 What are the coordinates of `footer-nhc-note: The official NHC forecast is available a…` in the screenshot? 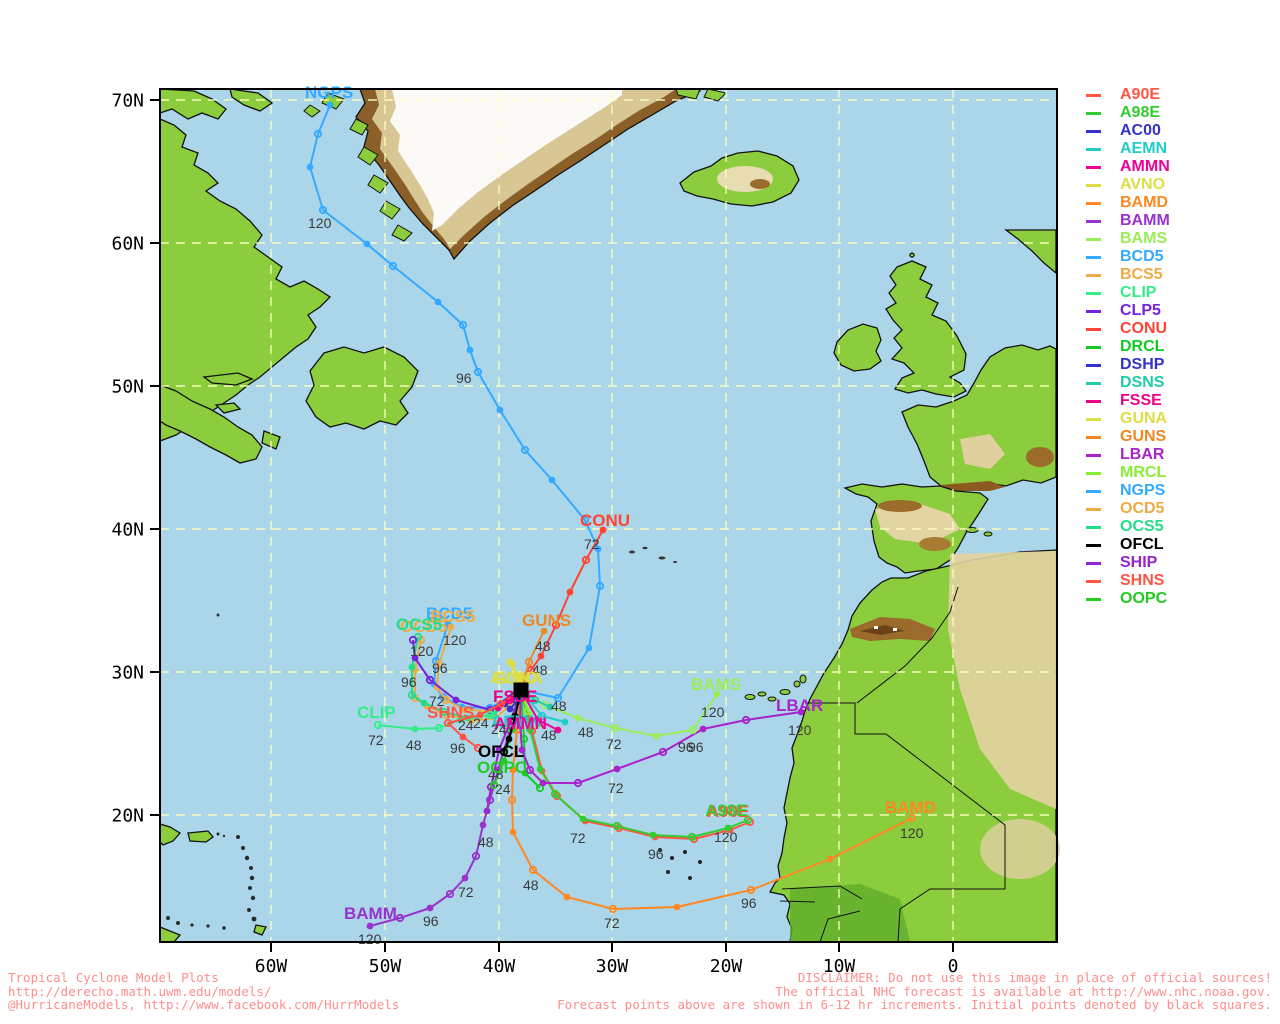 It's located at (1023, 991).